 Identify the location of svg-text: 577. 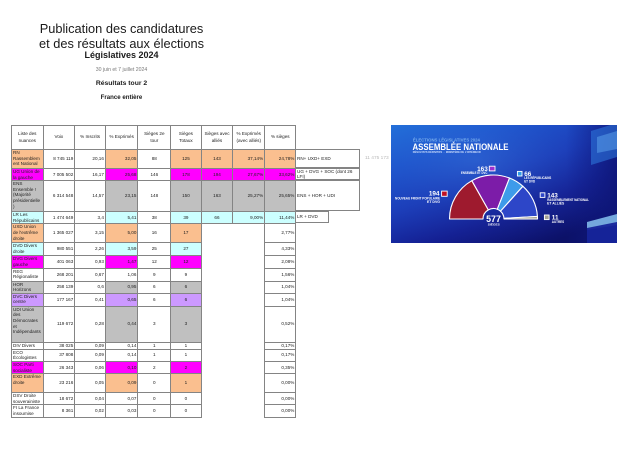
(493, 219).